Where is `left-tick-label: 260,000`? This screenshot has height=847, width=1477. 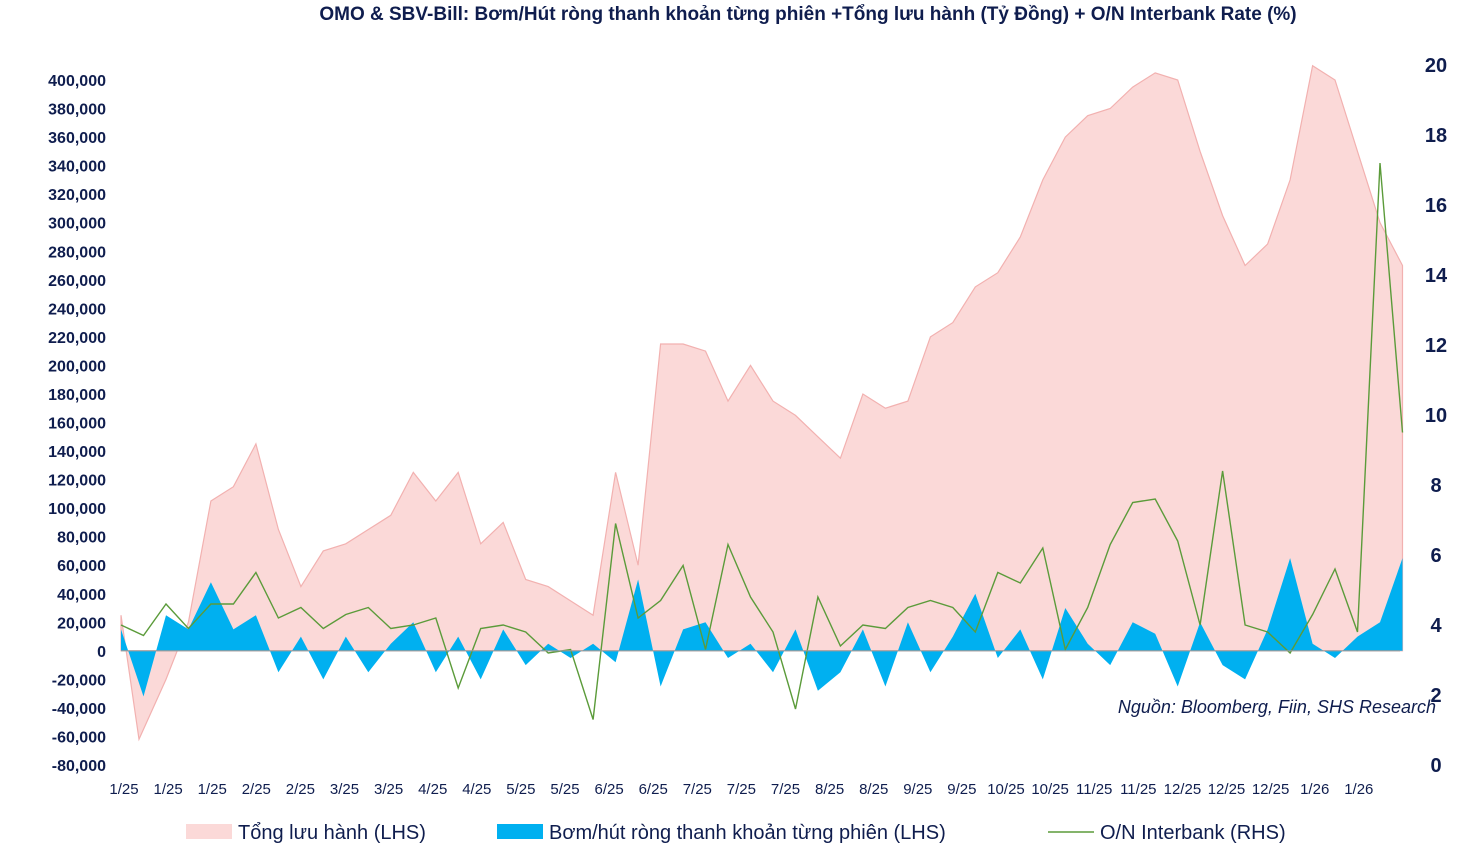 left-tick-label: 260,000 is located at coordinates (77, 281).